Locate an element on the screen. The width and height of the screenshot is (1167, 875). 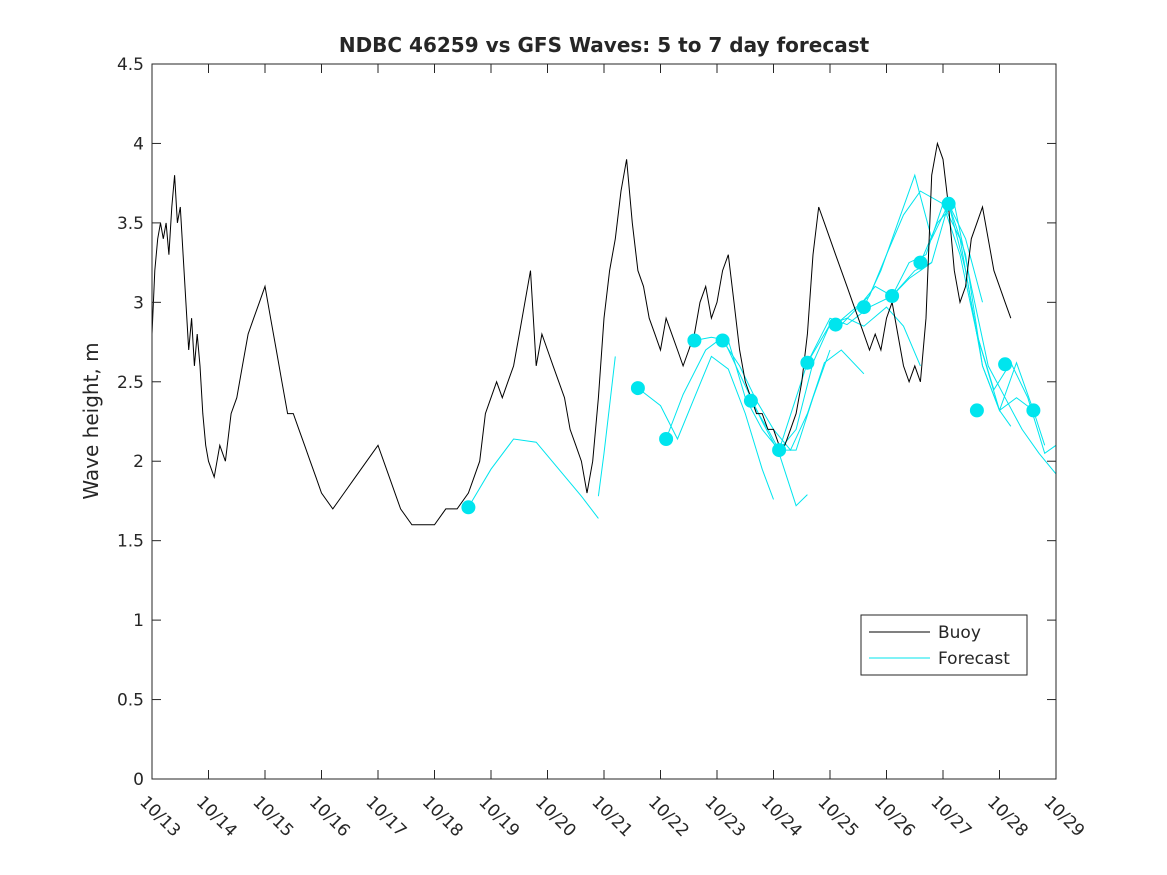
y-tick-label: 4 is located at coordinates (138, 144).